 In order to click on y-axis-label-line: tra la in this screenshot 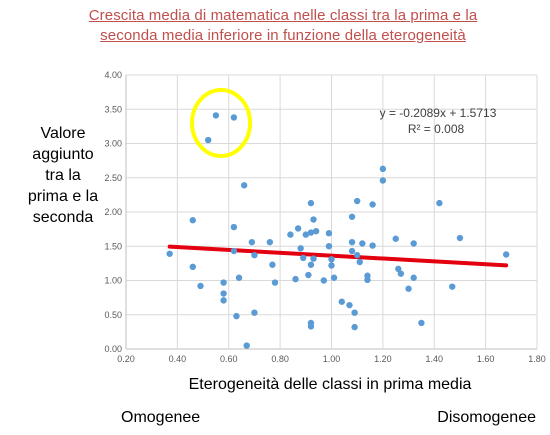, I will do `click(63, 175)`.